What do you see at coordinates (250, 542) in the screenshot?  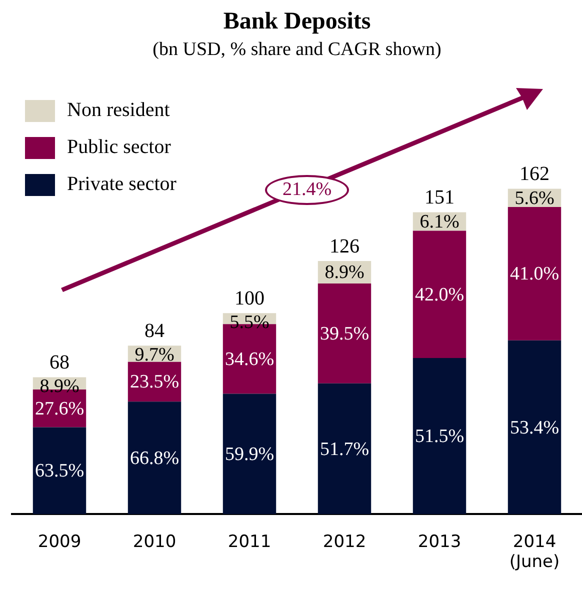 I see `x-tick-label: 2011` at bounding box center [250, 542].